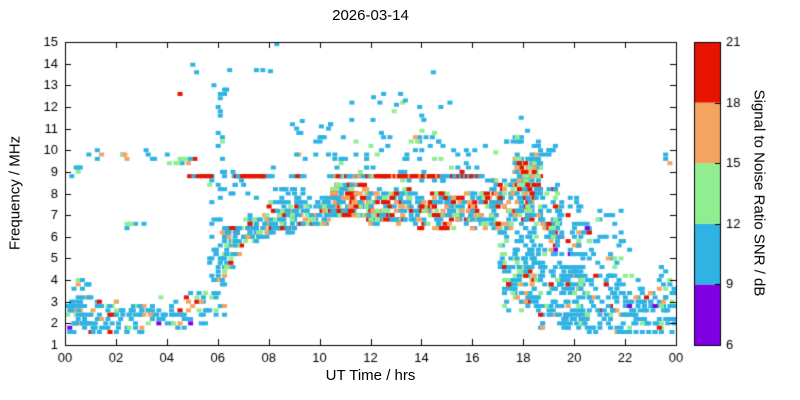  Describe the element at coordinates (759, 193) in the screenshot. I see `colorbar-label: Signal to Noise Ratio SNR / dB` at that location.